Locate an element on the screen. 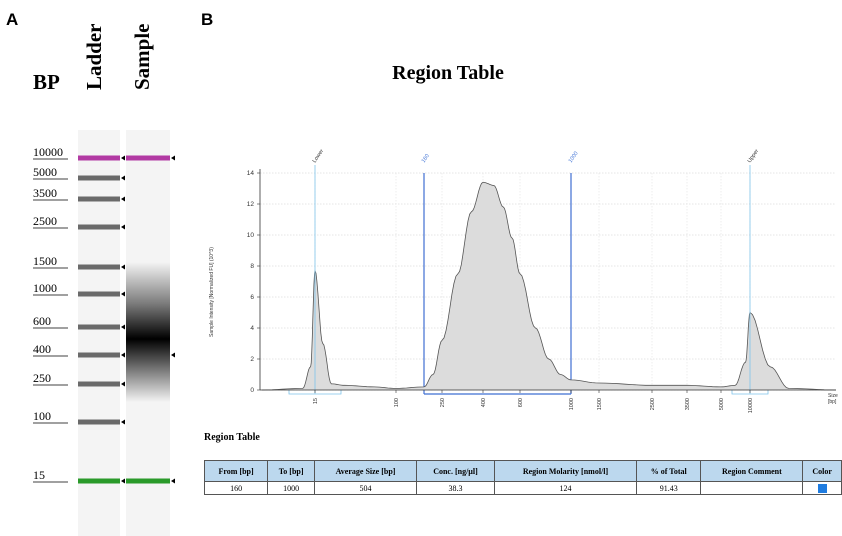 This screenshot has width=842, height=536. bp-label: 1500 is located at coordinates (45, 261).